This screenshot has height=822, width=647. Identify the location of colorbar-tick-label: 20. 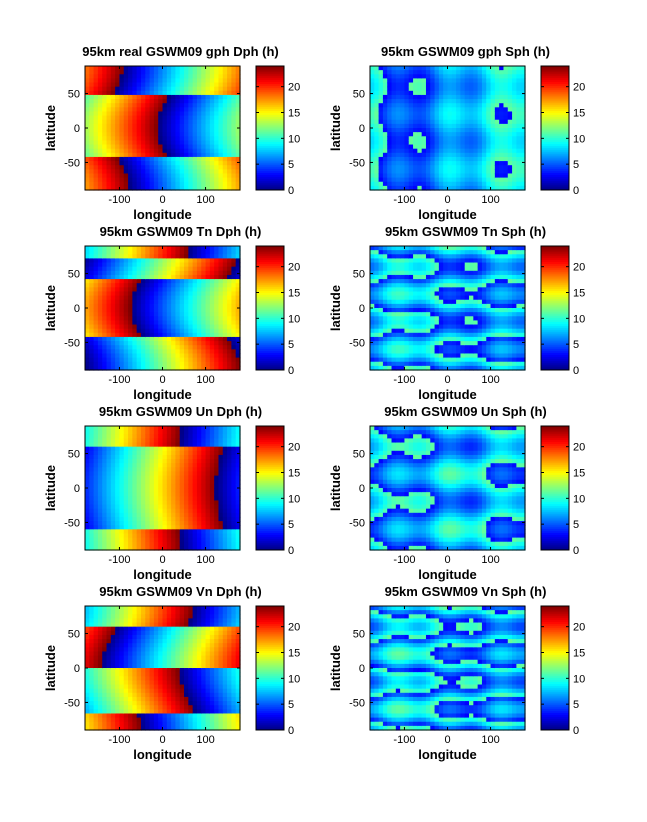
(579, 268).